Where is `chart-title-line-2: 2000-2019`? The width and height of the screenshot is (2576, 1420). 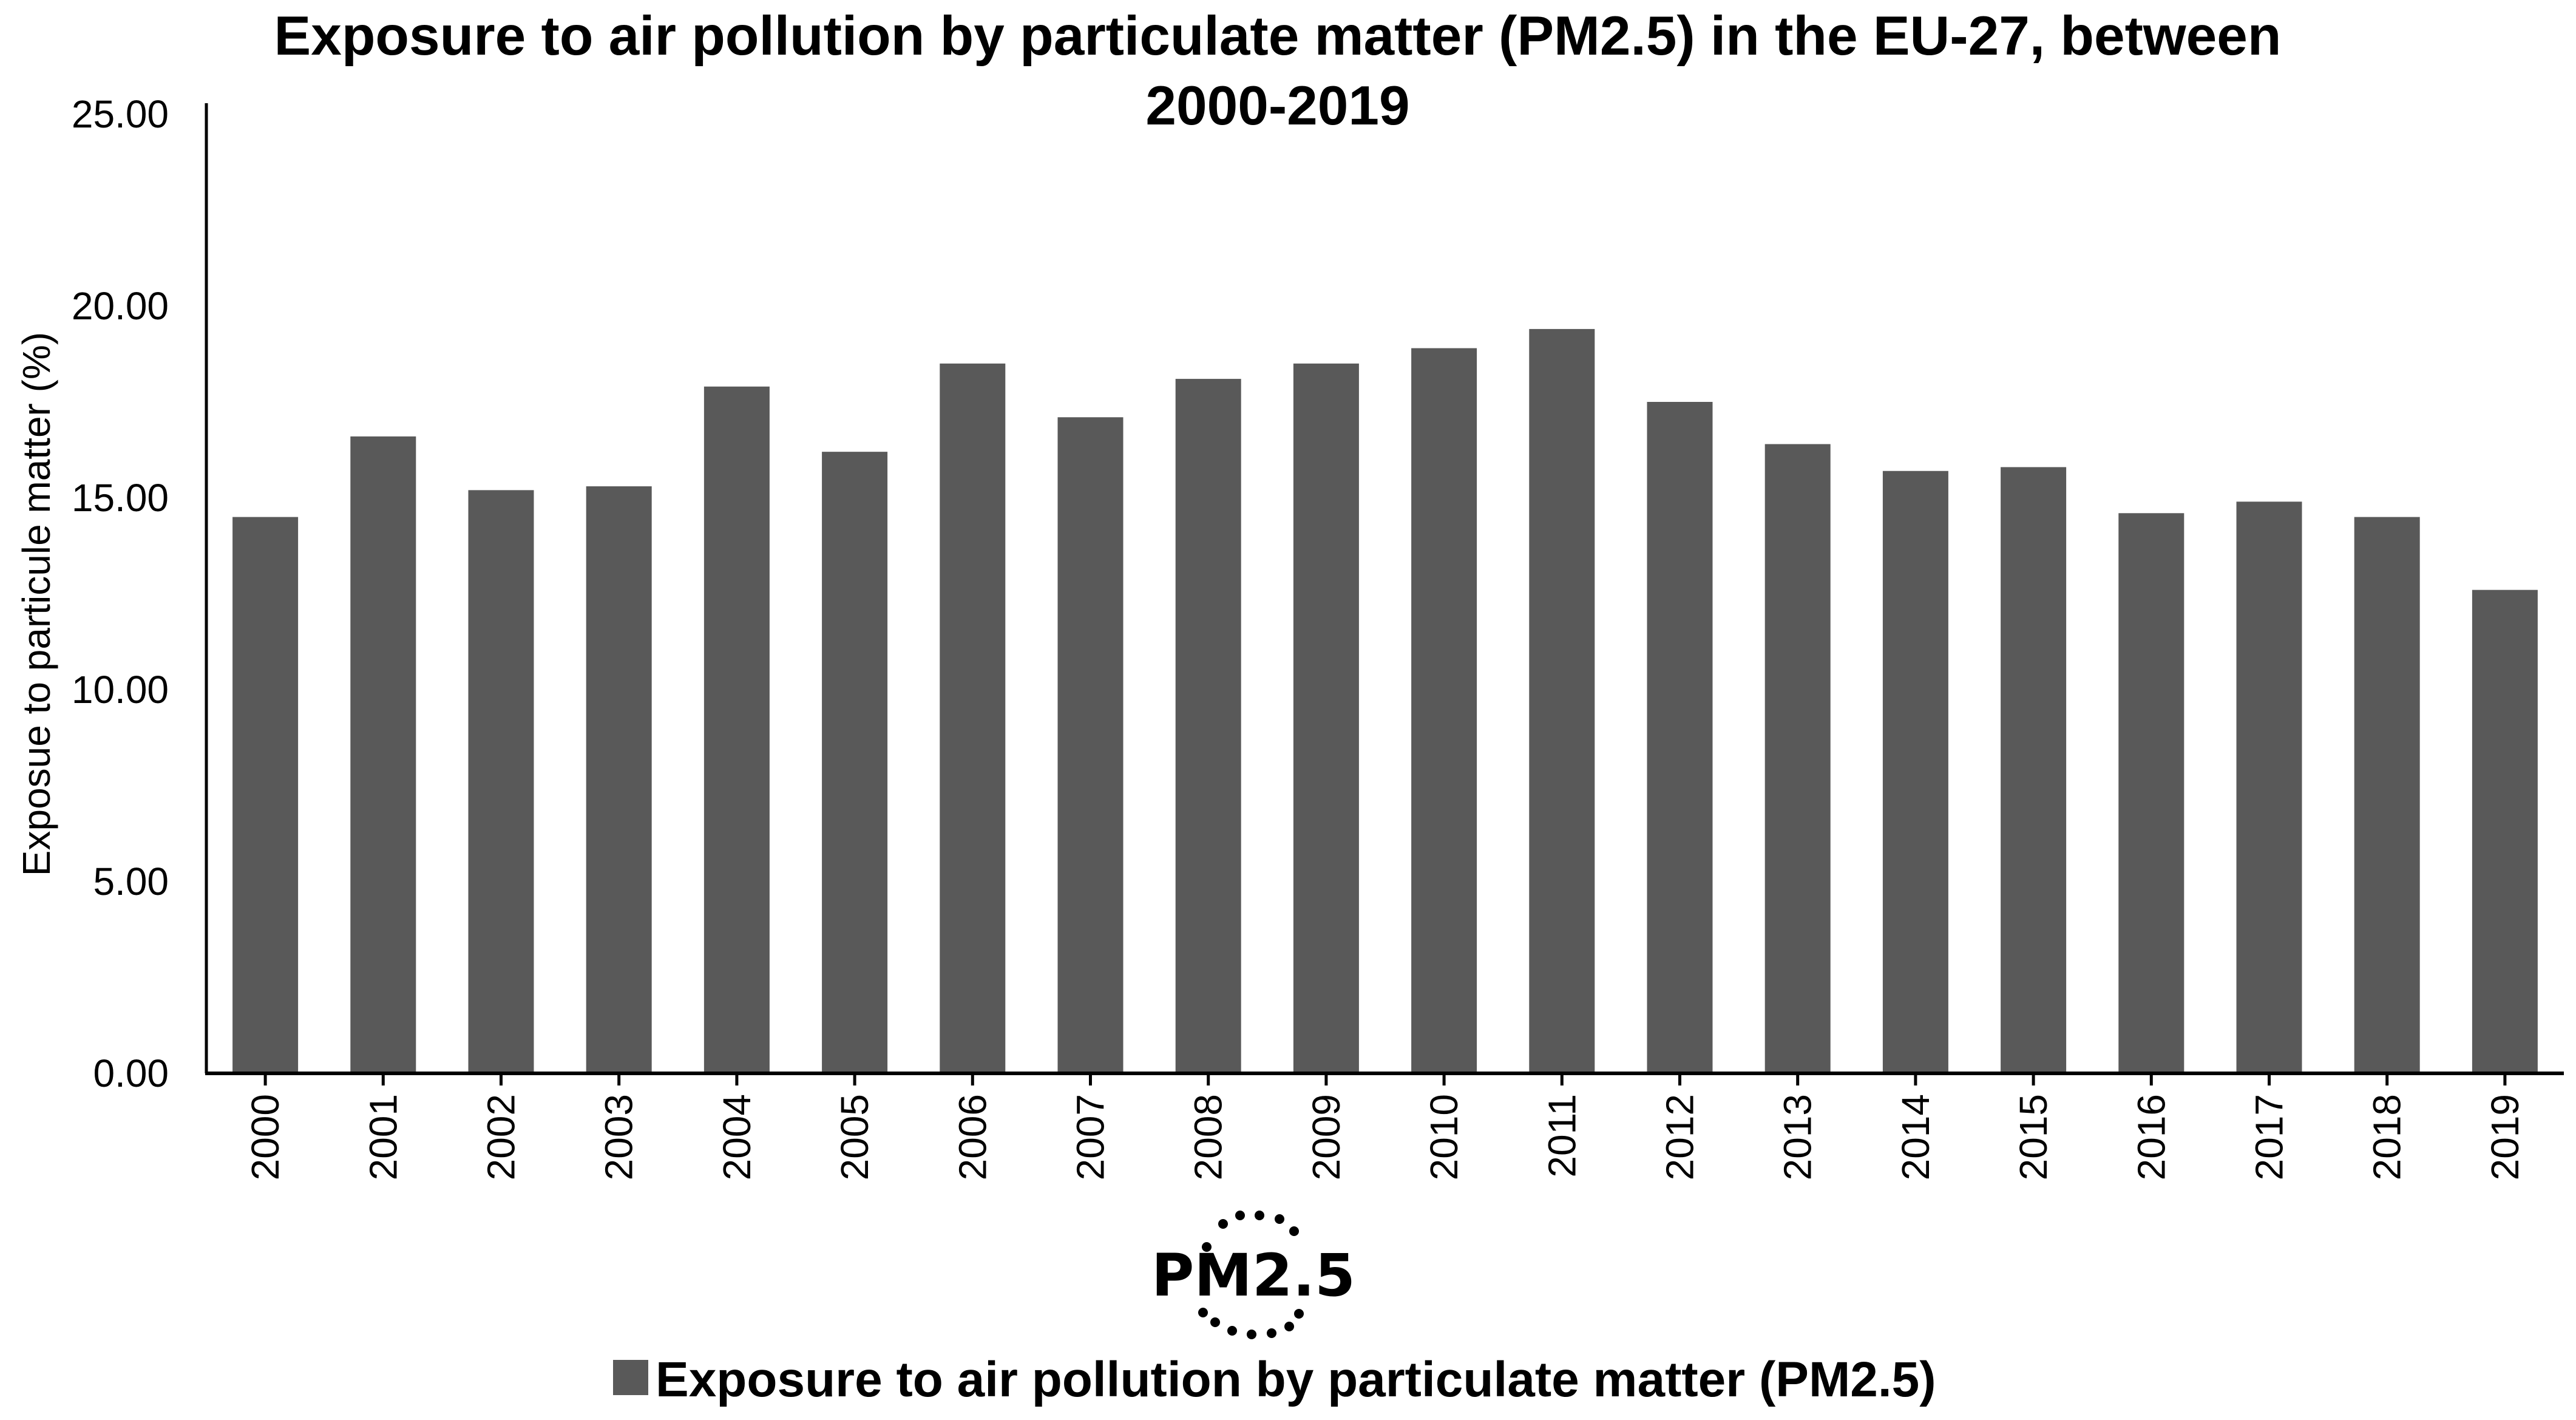 chart-title-line-2: 2000-2019 is located at coordinates (1277, 106).